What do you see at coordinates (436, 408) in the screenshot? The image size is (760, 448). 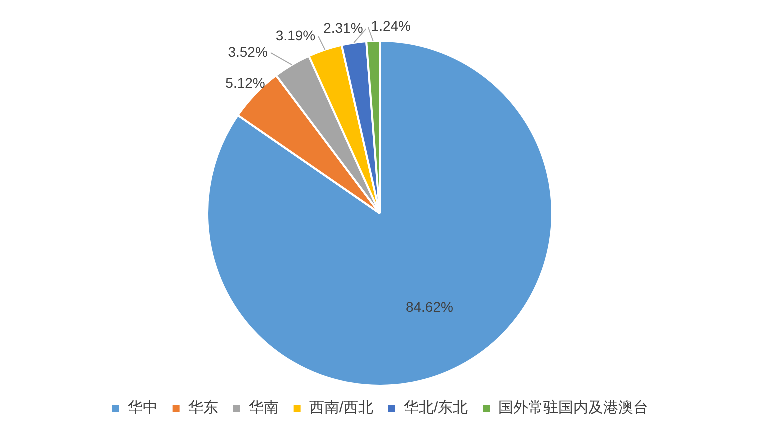 I see `legend-label: 华北/东北` at bounding box center [436, 408].